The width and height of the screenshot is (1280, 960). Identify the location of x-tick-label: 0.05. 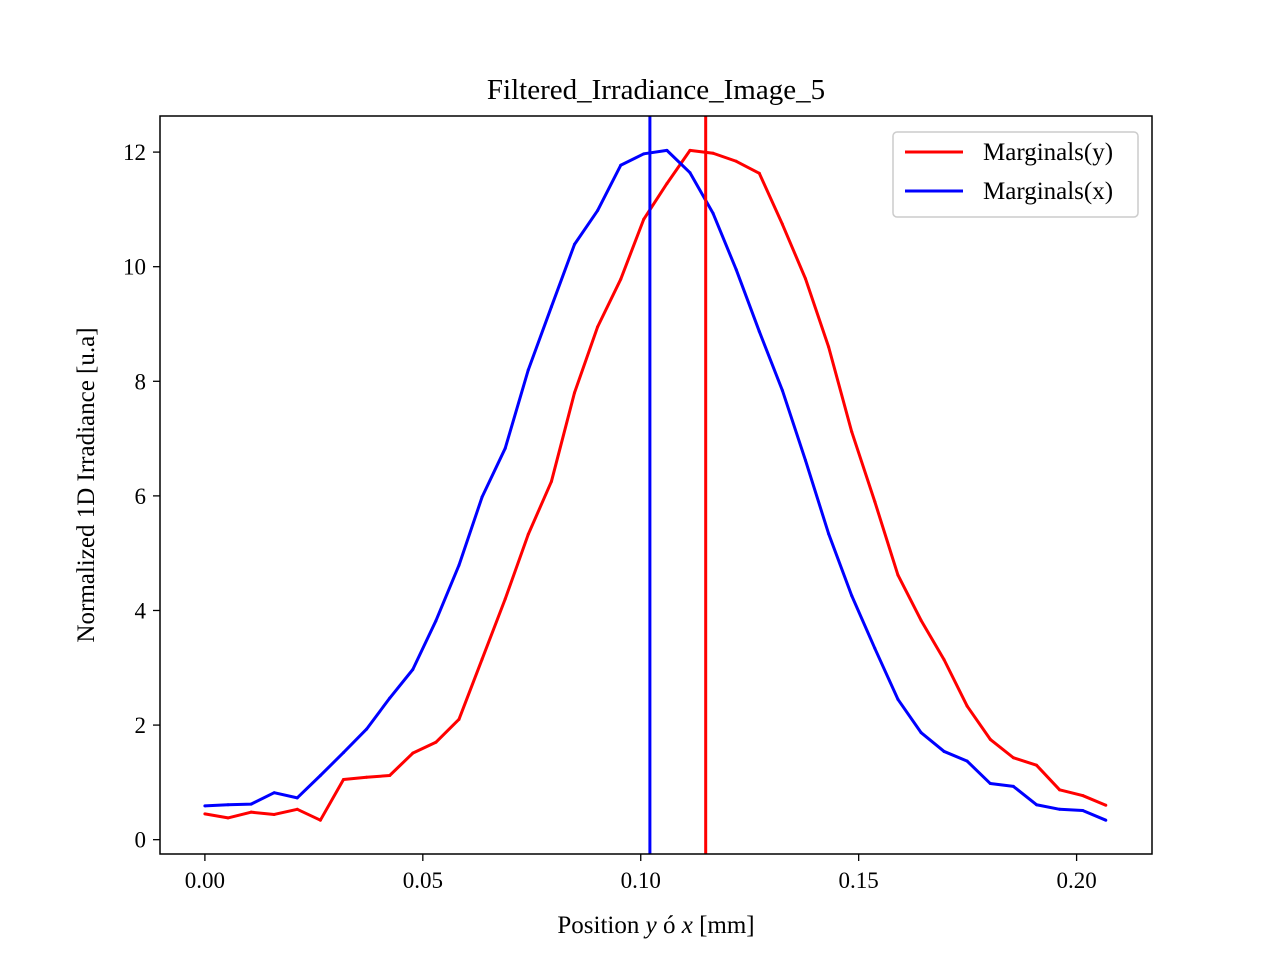
(423, 880).